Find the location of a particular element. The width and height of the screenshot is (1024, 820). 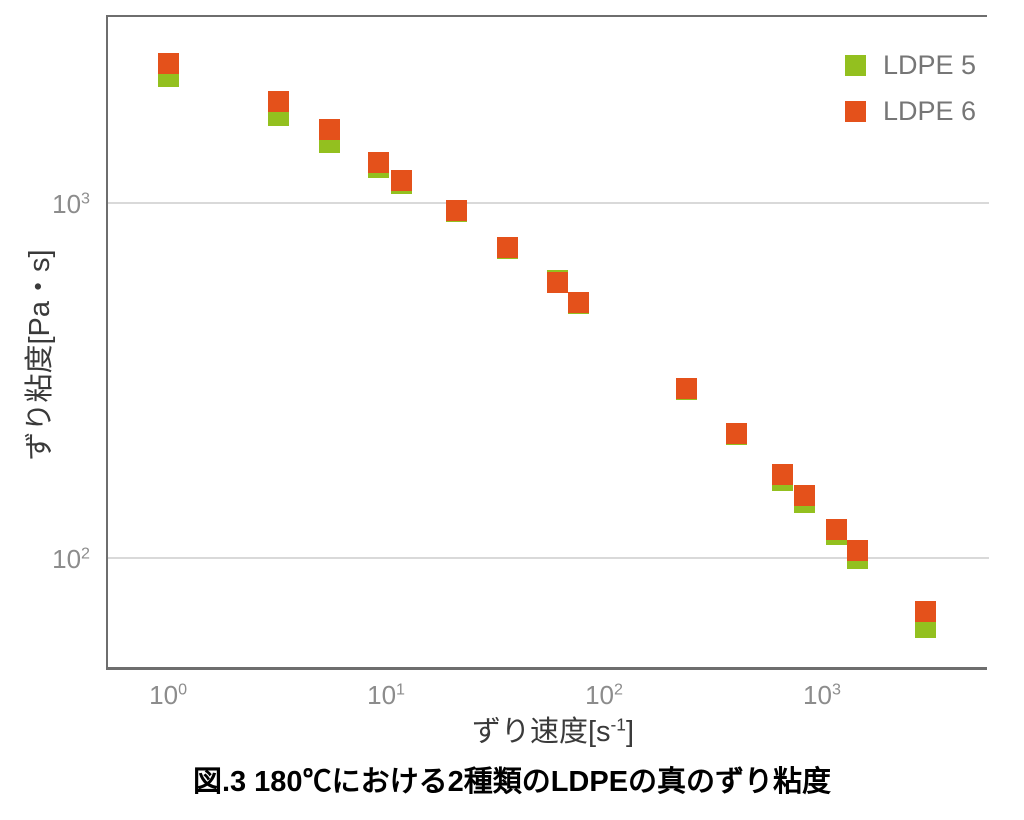

legend-label-ldpe6: LDPE 6 is located at coordinates (930, 111).